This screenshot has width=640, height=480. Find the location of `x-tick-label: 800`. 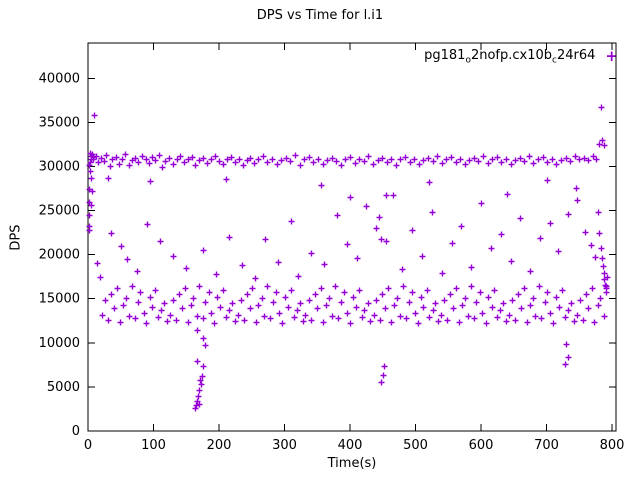

x-tick-label: 800 is located at coordinates (612, 445).